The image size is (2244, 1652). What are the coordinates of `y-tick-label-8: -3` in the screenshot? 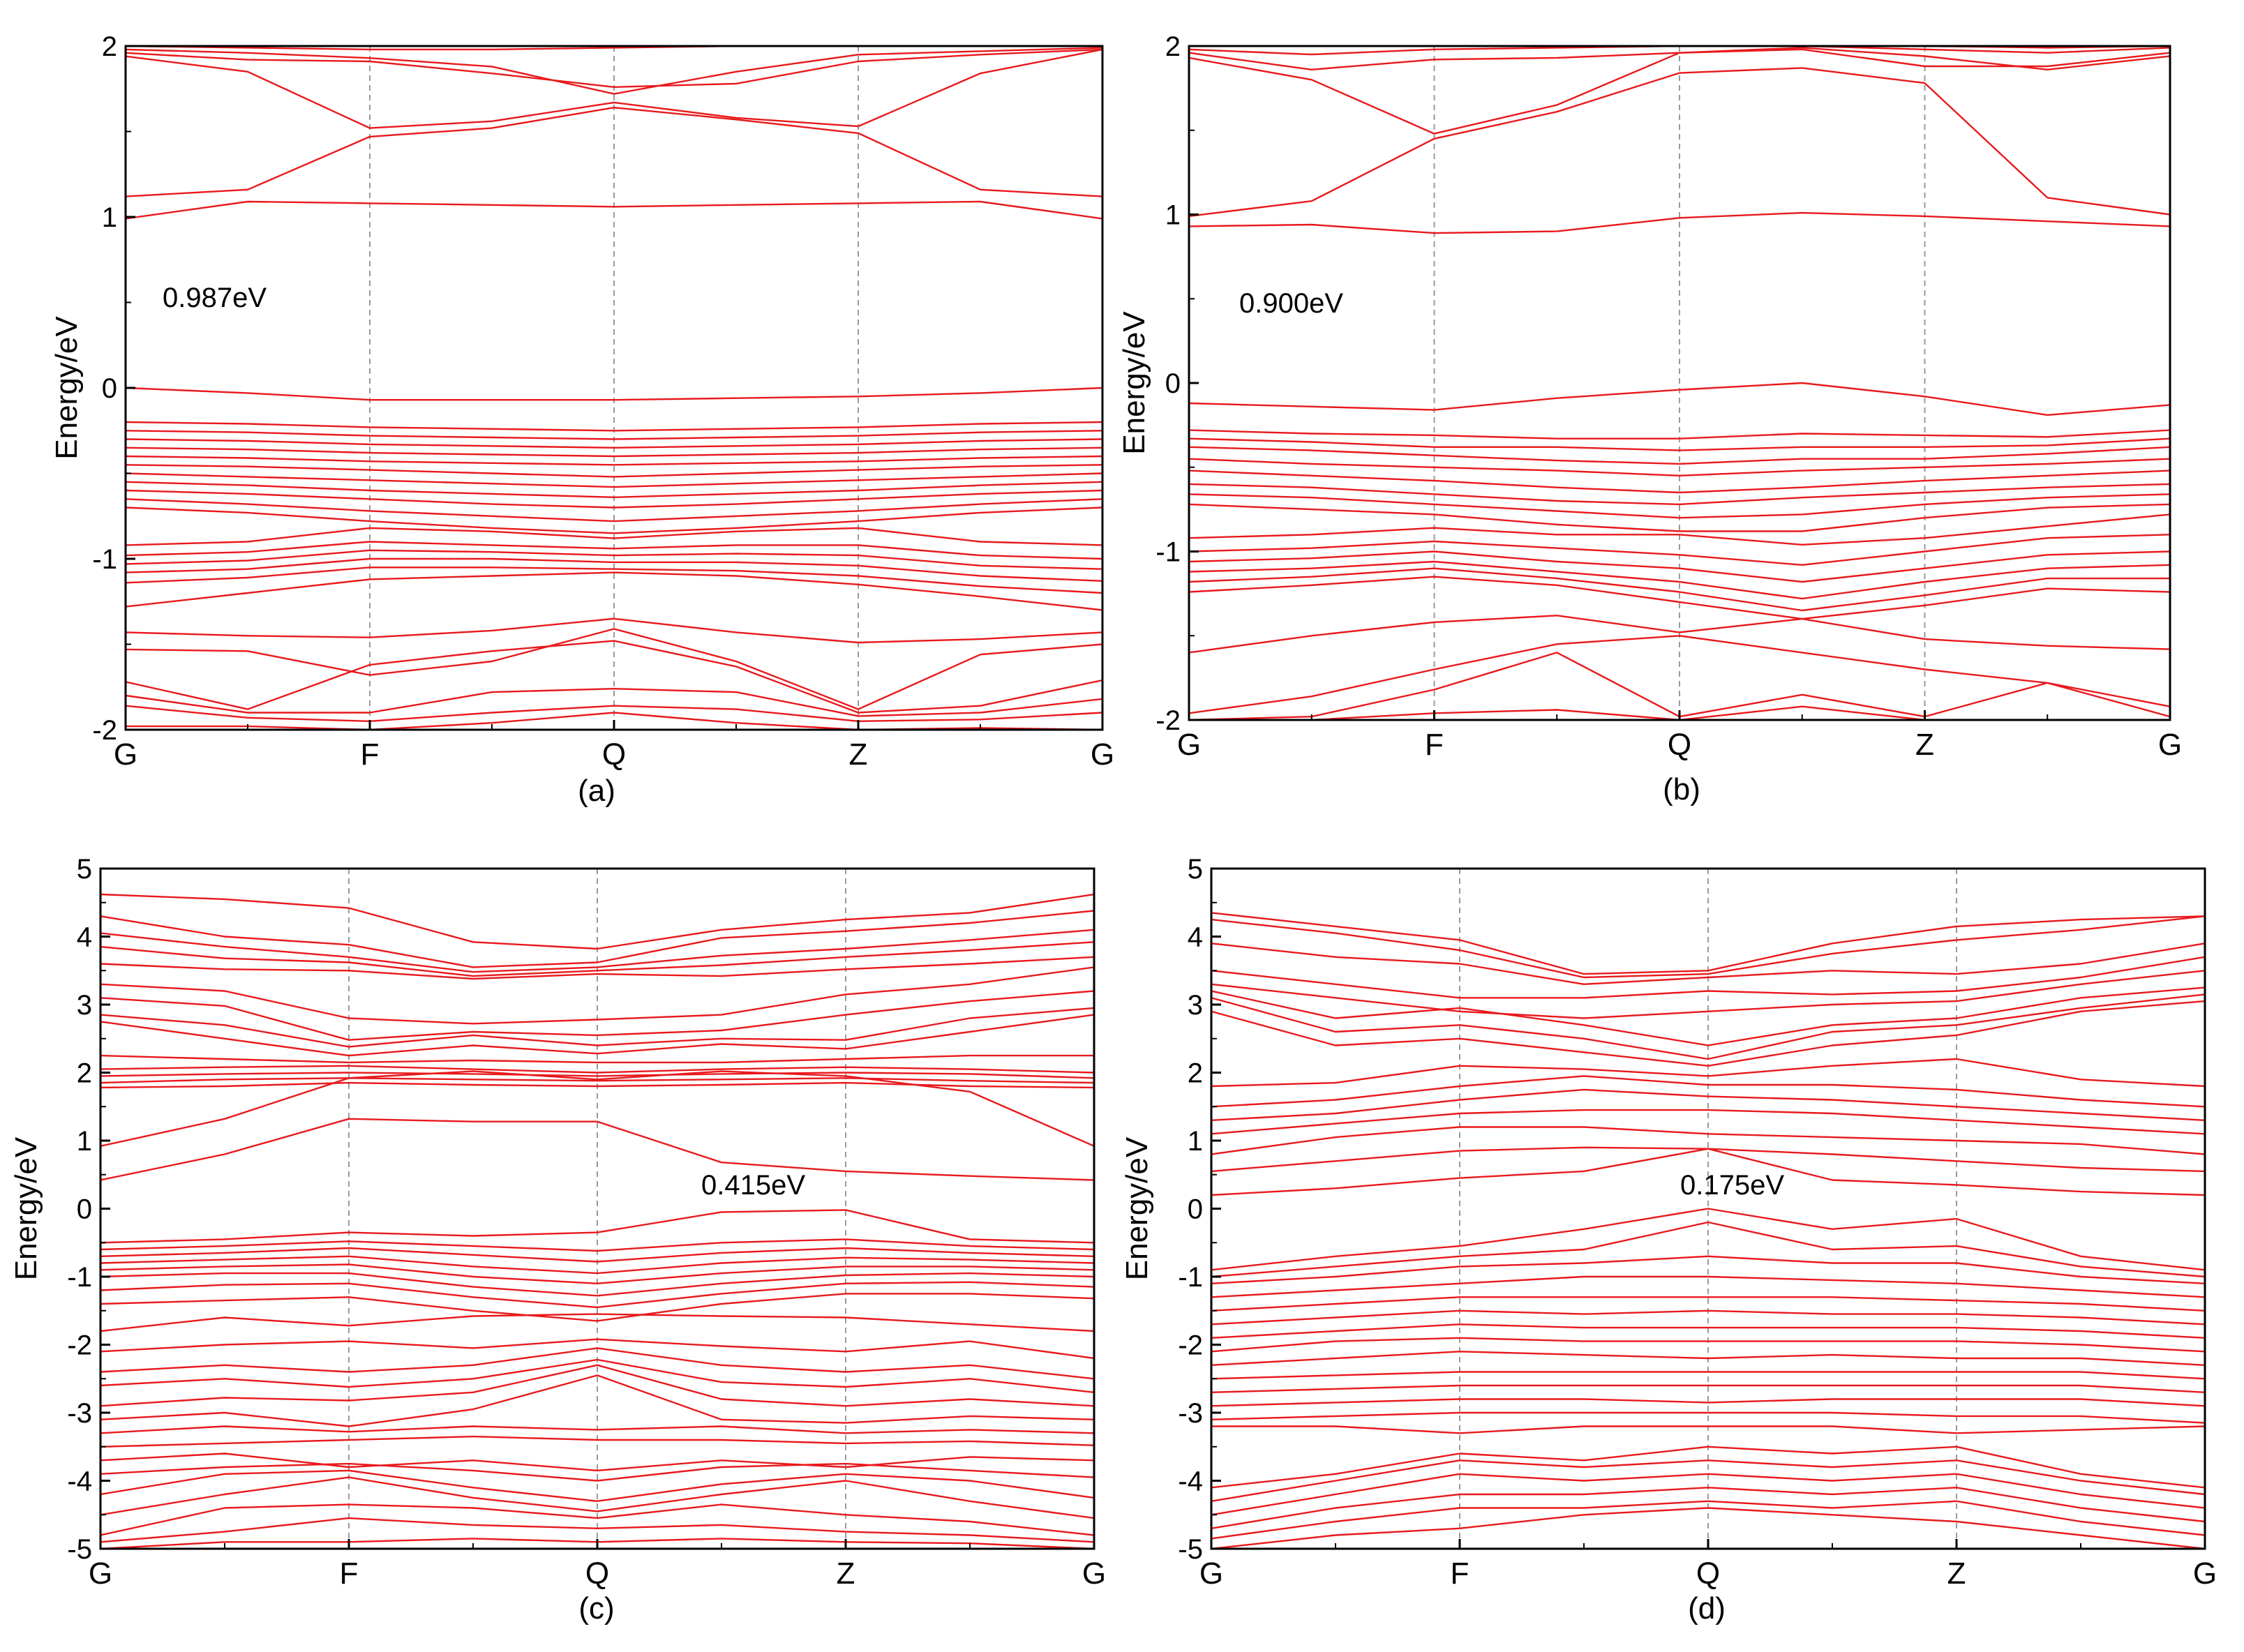 It's located at (79, 1413).